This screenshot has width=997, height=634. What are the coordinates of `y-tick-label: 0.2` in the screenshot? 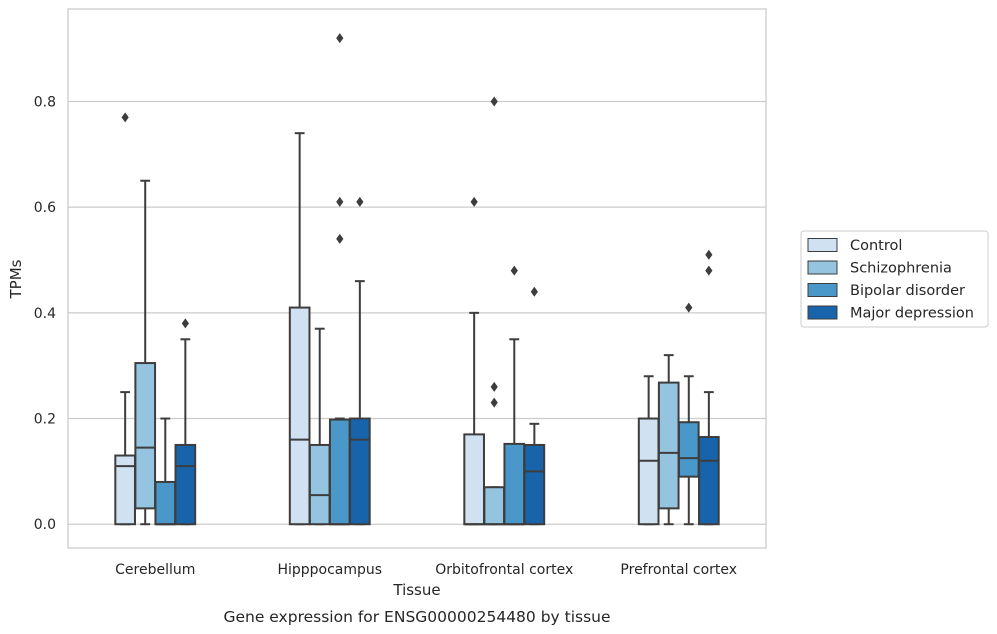 It's located at (45, 420).